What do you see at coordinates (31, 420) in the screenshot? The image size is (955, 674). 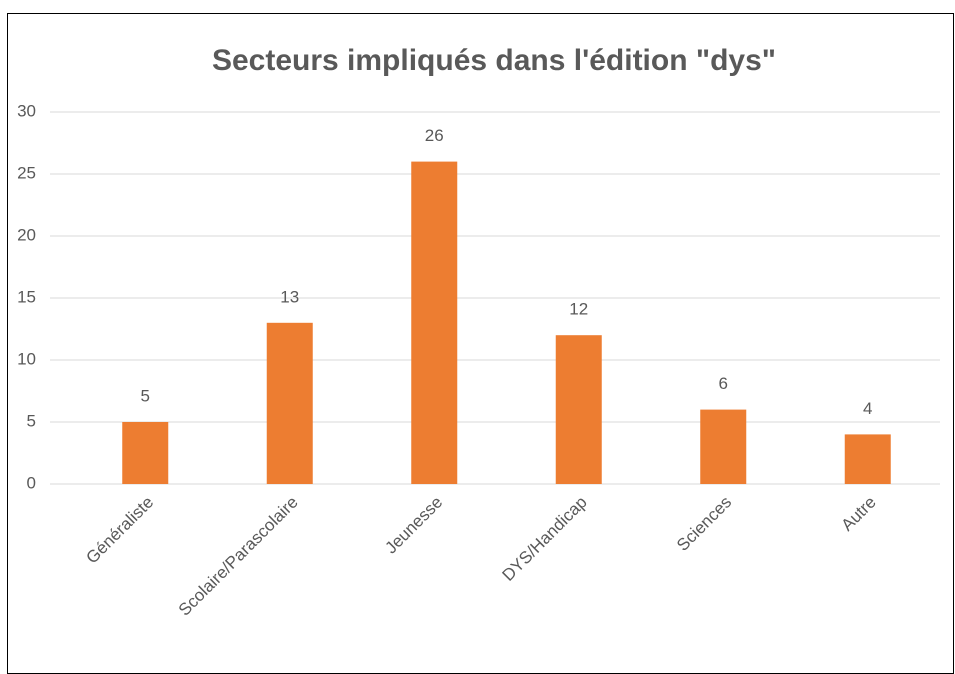 I see `y-tick-label: 5` at bounding box center [31, 420].